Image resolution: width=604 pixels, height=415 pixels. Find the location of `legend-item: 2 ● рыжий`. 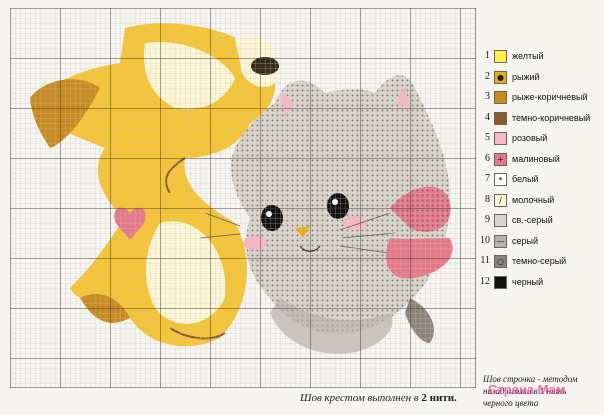

legend-item: 2 ● рыжий is located at coordinates (540, 78).